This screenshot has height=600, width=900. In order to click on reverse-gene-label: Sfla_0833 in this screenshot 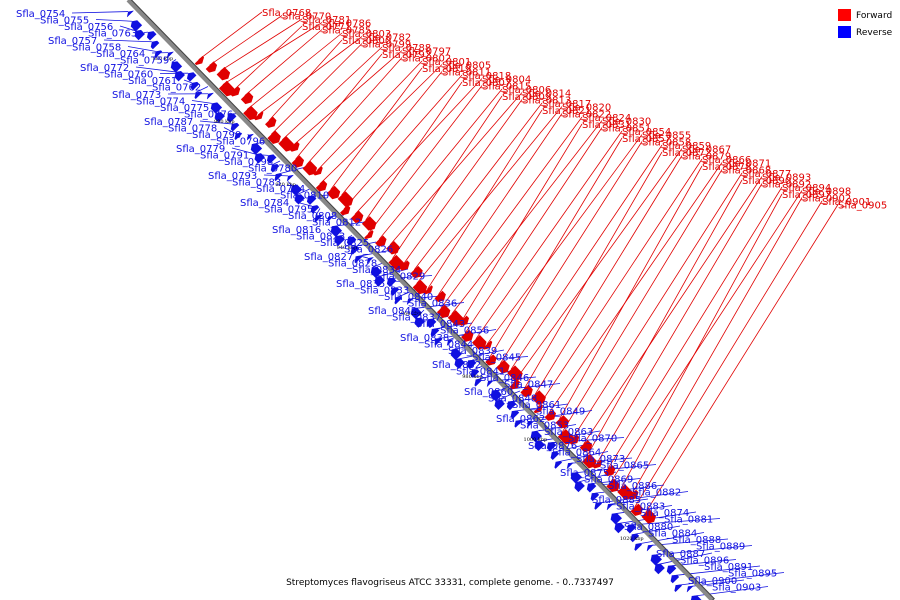, I will do `click(384, 291)`.